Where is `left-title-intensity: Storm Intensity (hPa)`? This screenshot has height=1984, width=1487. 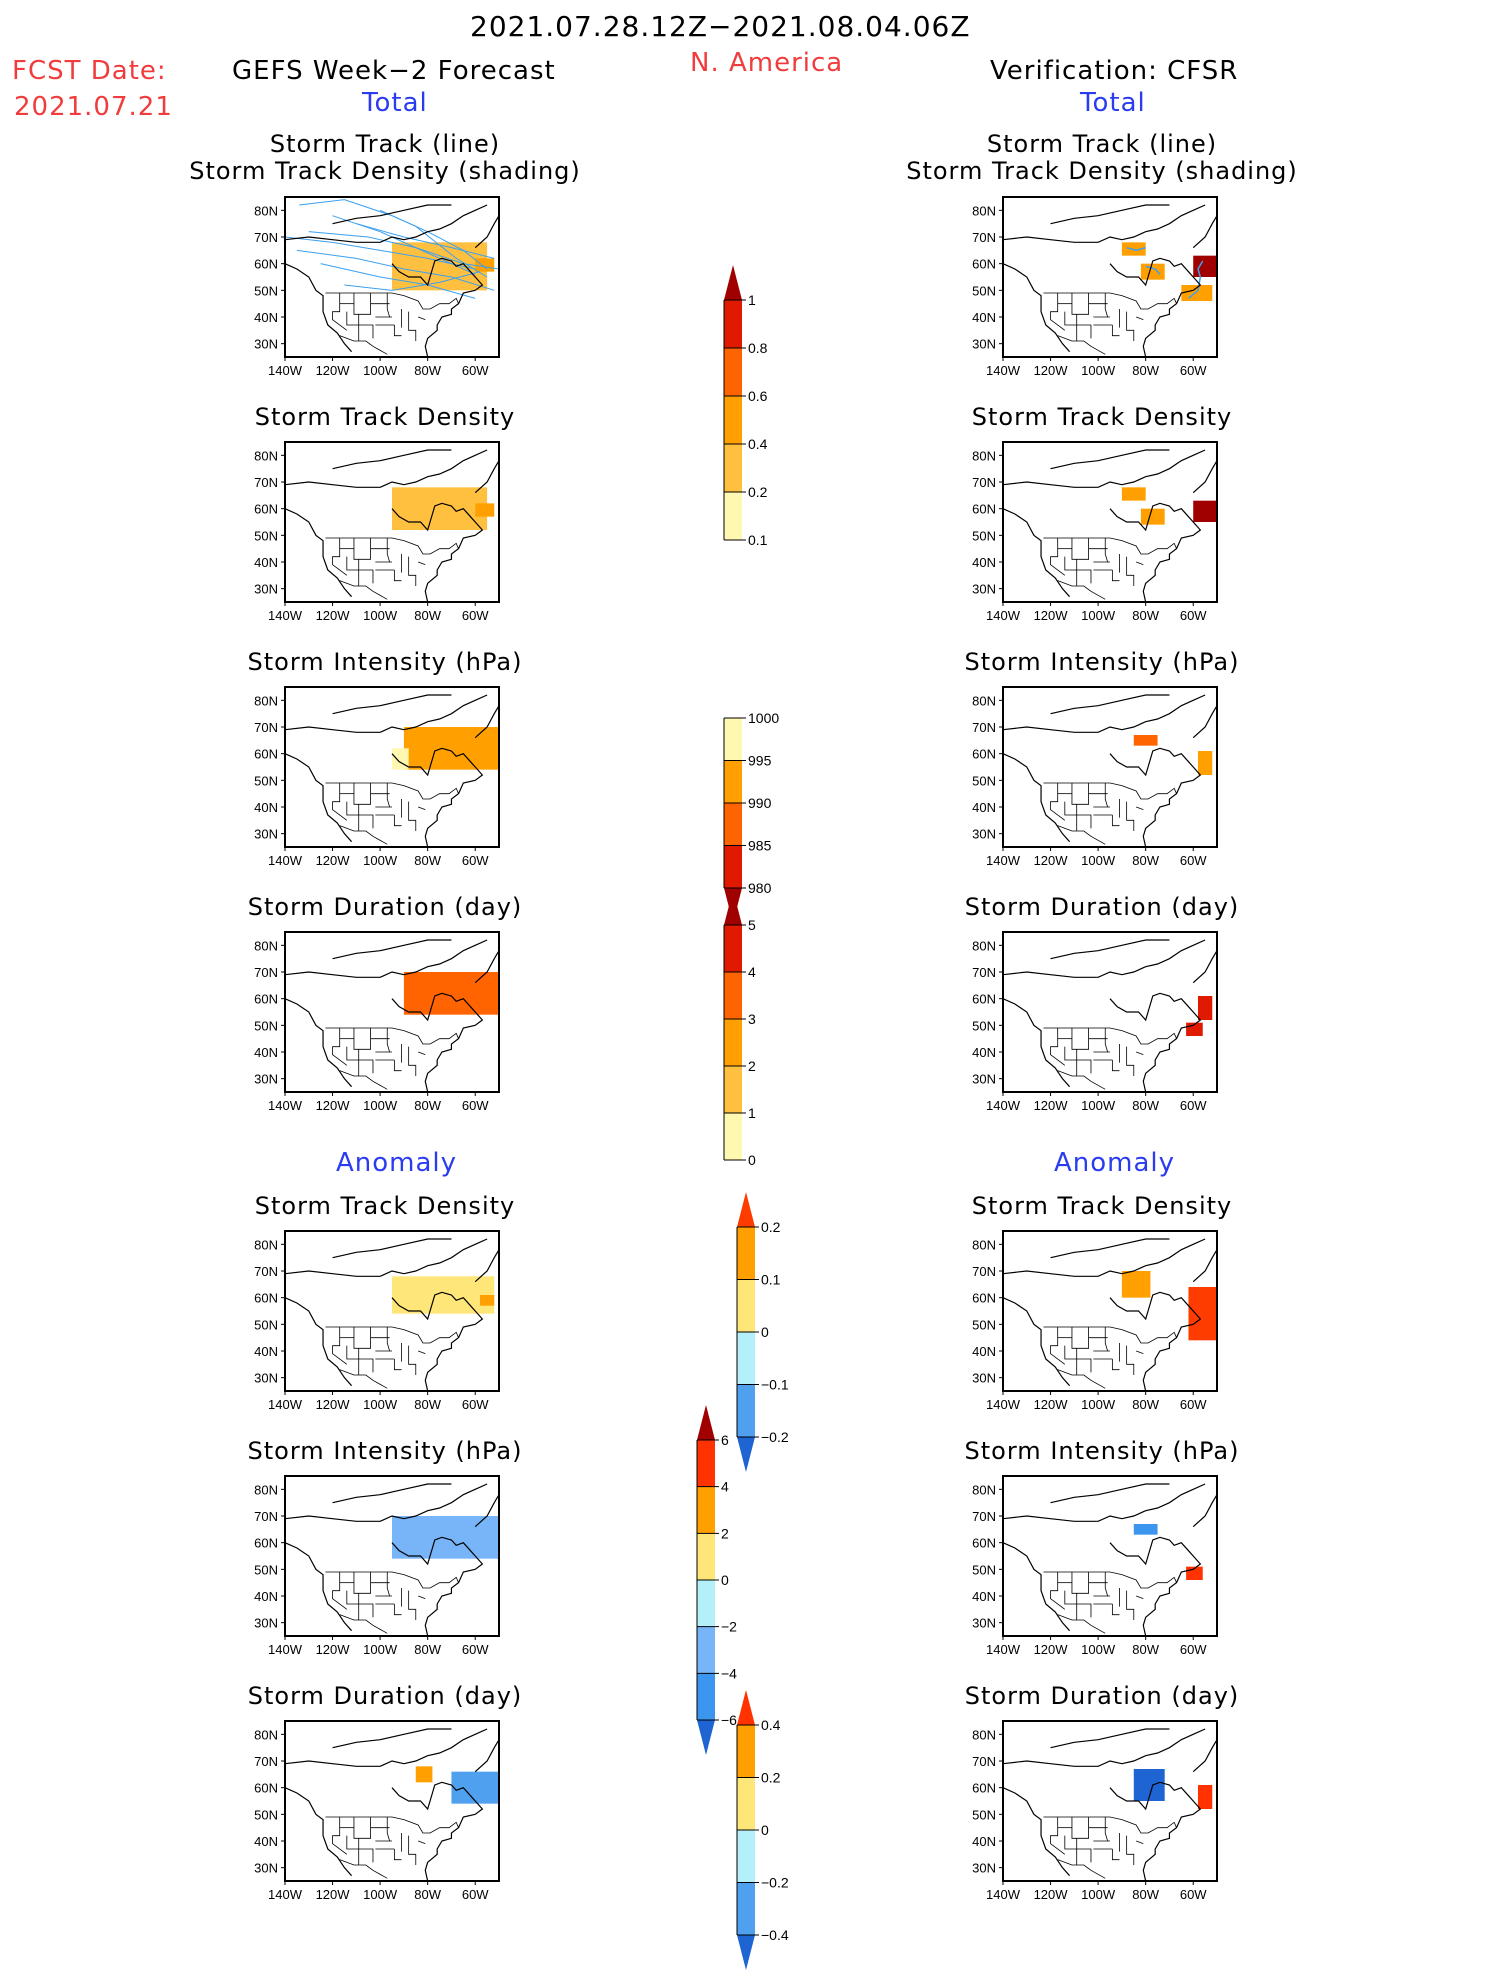 left-title-intensity: Storm Intensity (hPa) is located at coordinates (385, 662).